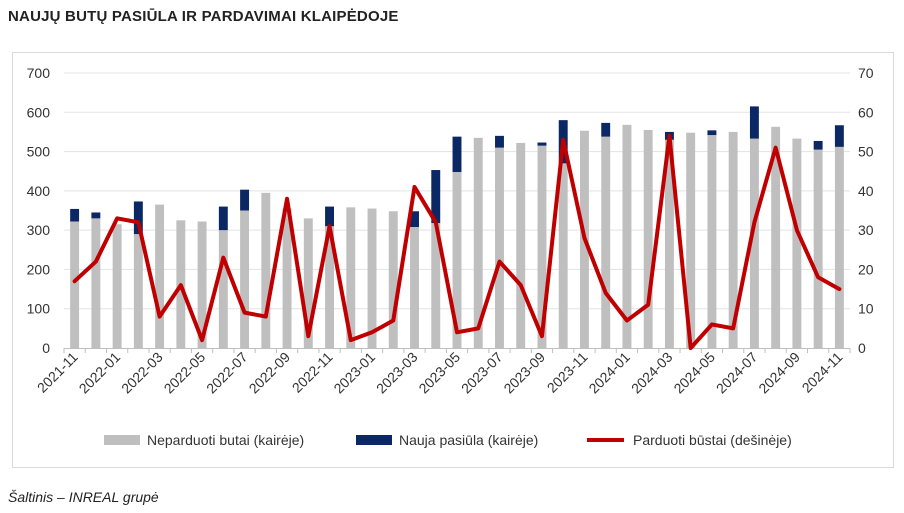 This screenshot has width=904, height=513. I want to click on y-right-tick-label: 0, so click(862, 348).